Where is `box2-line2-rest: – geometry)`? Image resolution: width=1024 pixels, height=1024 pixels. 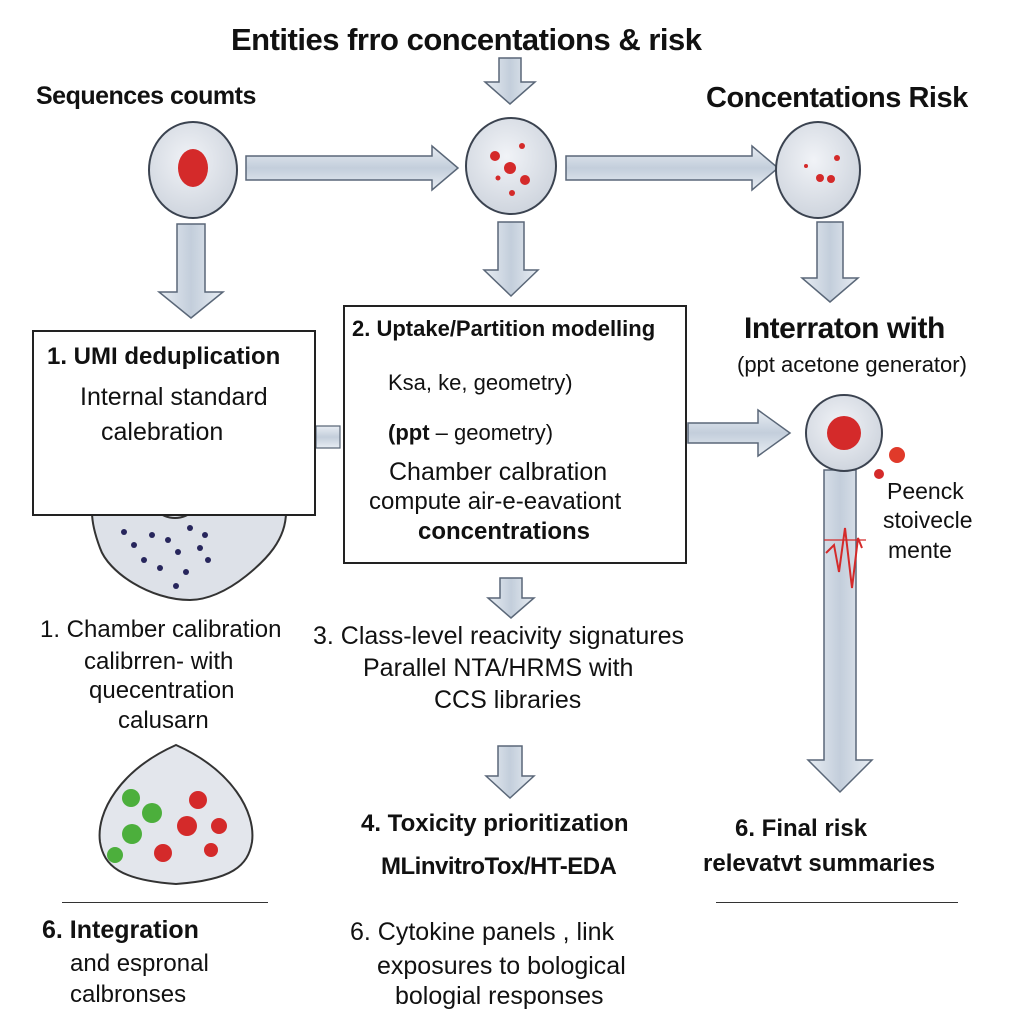
box2-line2-rest: – geometry) is located at coordinates (491, 432).